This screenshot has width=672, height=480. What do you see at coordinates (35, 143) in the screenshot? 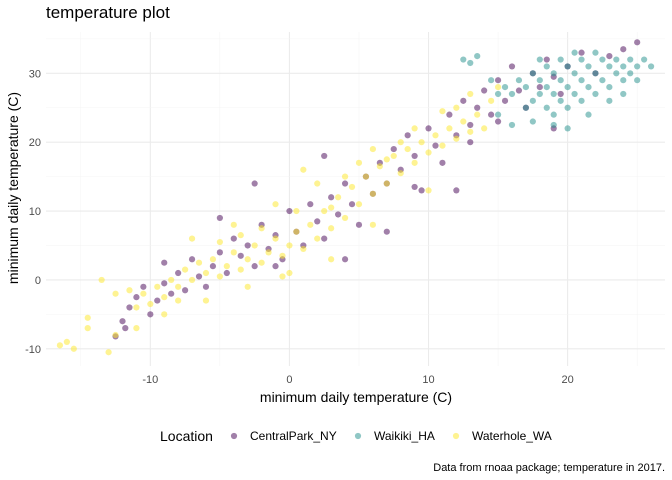
I see `y-tick-label: 20` at bounding box center [35, 143].